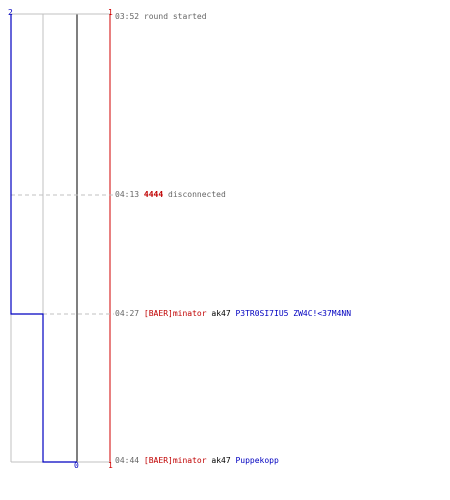 The width and height of the screenshot is (450, 500). I want to click on event-time: 04:27, so click(127, 313).